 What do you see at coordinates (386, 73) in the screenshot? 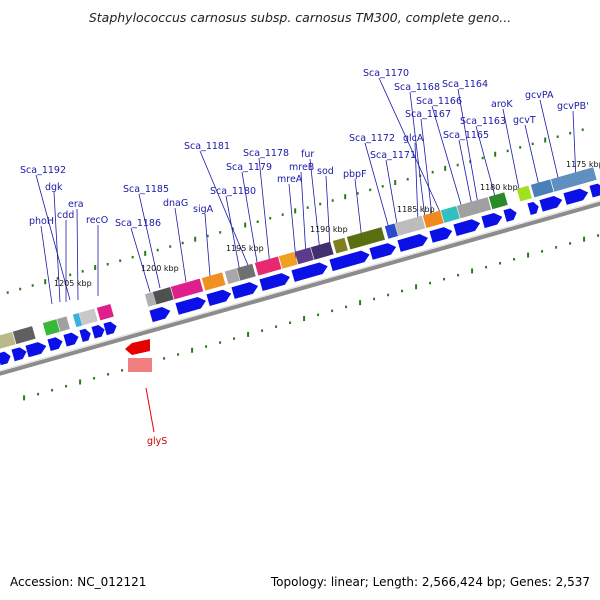
I see `gene-label-sca-1170: Sca_1170` at bounding box center [386, 73].